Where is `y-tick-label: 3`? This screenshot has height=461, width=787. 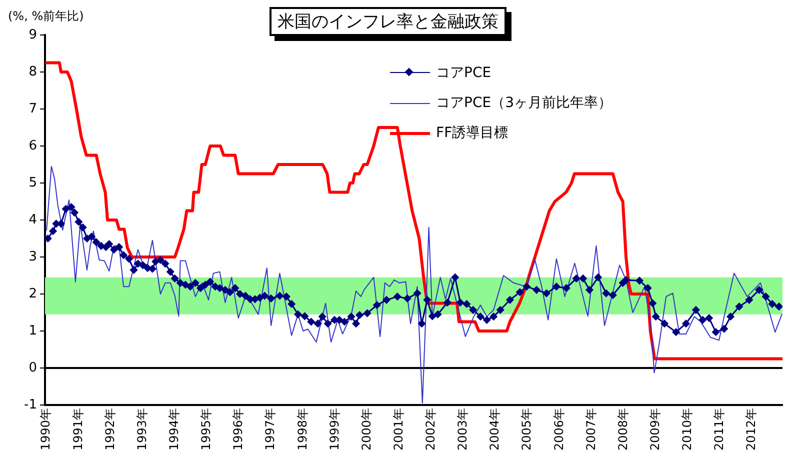
y-tick-label: 3 is located at coordinates (32, 256).